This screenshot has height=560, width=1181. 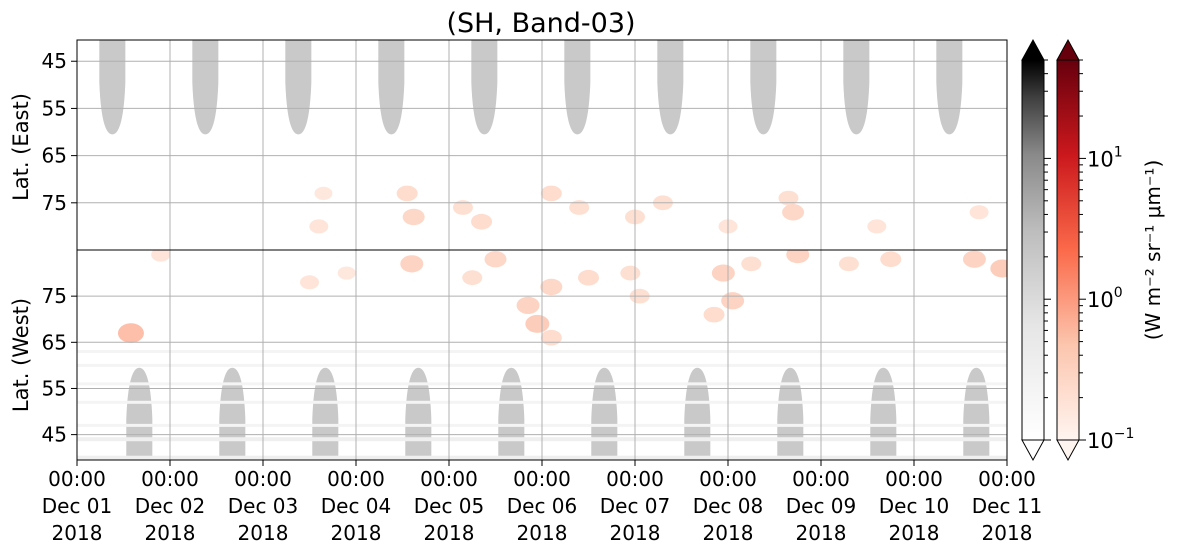 I want to click on xtick-label: Dec 04, so click(x=356, y=506).